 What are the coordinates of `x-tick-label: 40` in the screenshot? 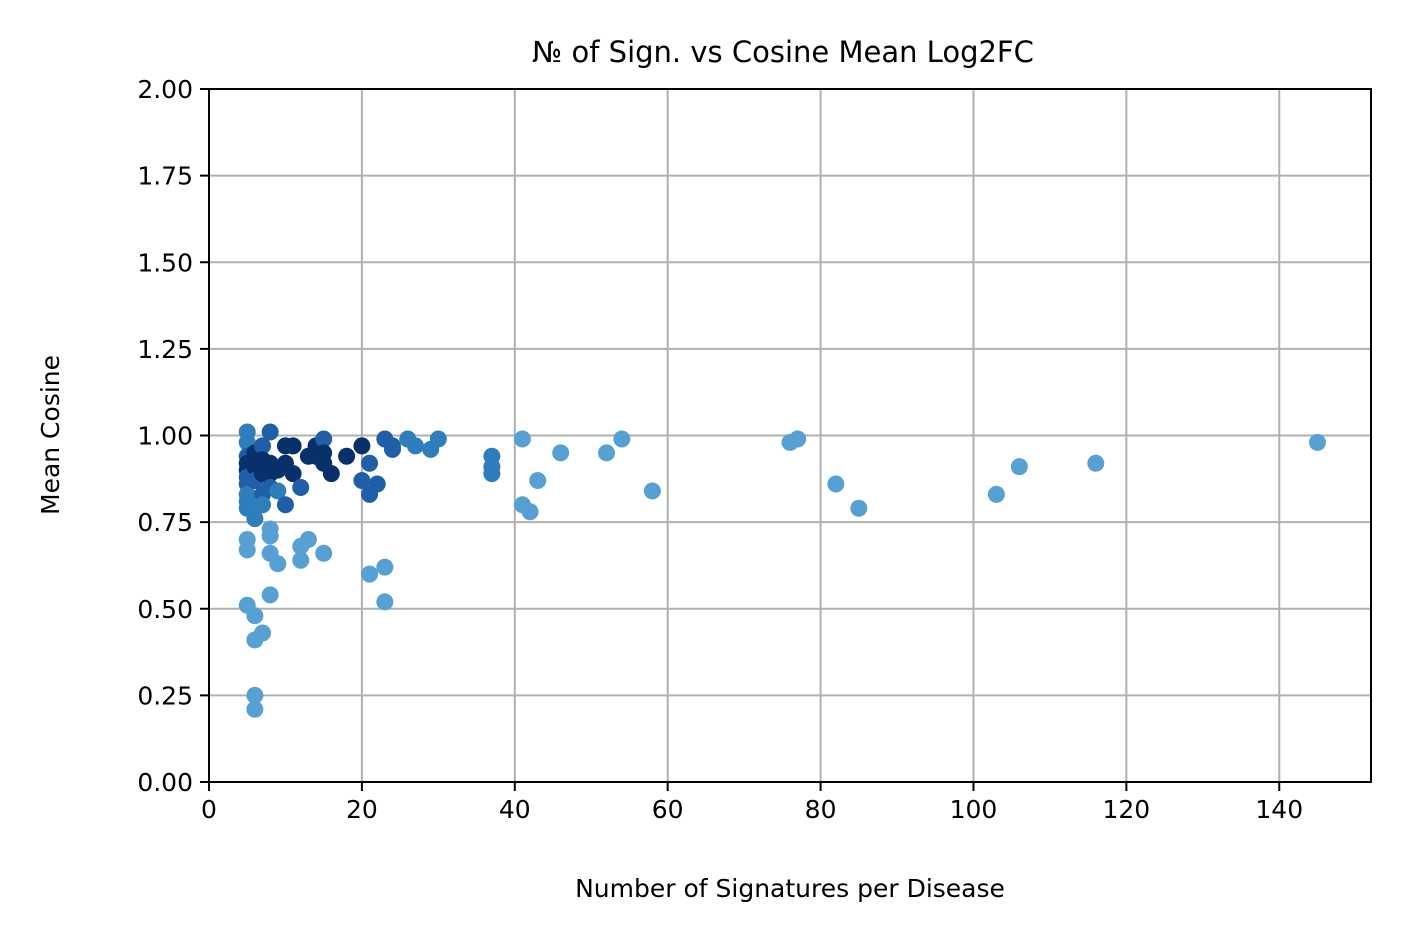 It's located at (515, 809).